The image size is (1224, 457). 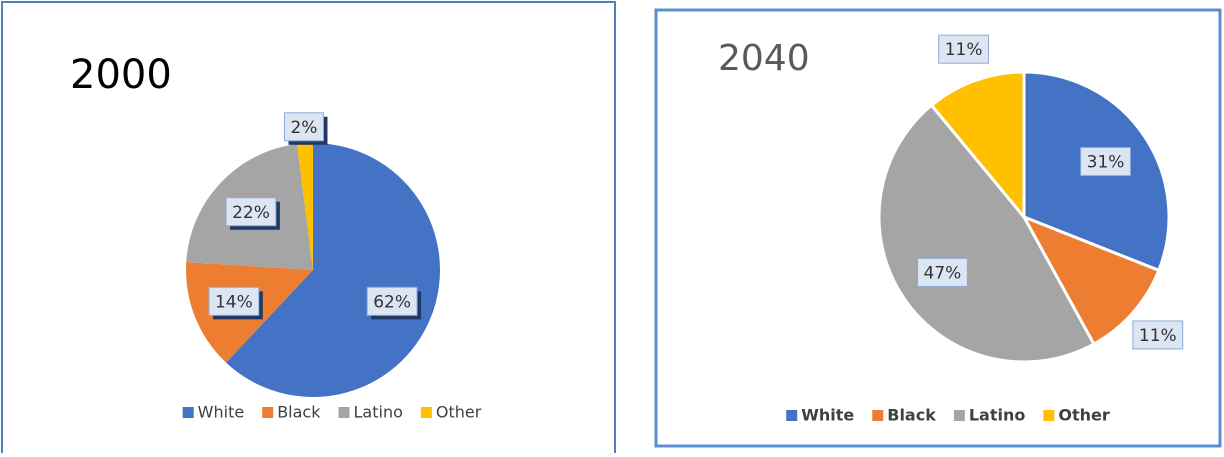 I want to click on data-label: 2%, so click(x=303, y=128).